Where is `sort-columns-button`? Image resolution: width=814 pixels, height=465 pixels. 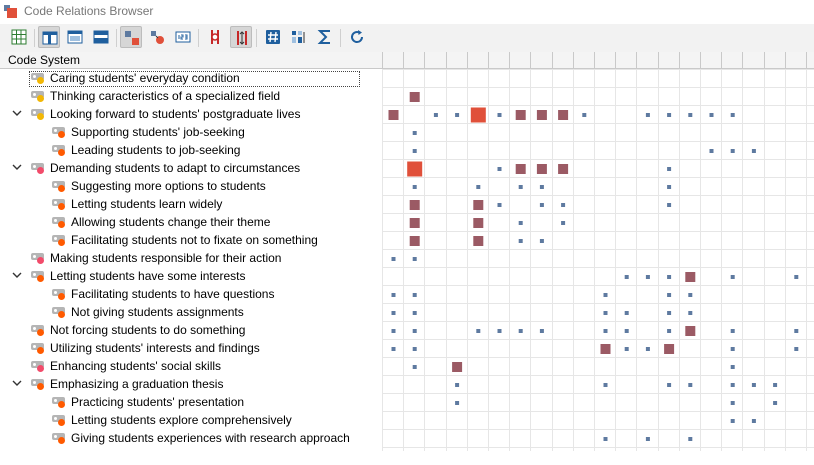
sort-columns-button is located at coordinates (299, 37).